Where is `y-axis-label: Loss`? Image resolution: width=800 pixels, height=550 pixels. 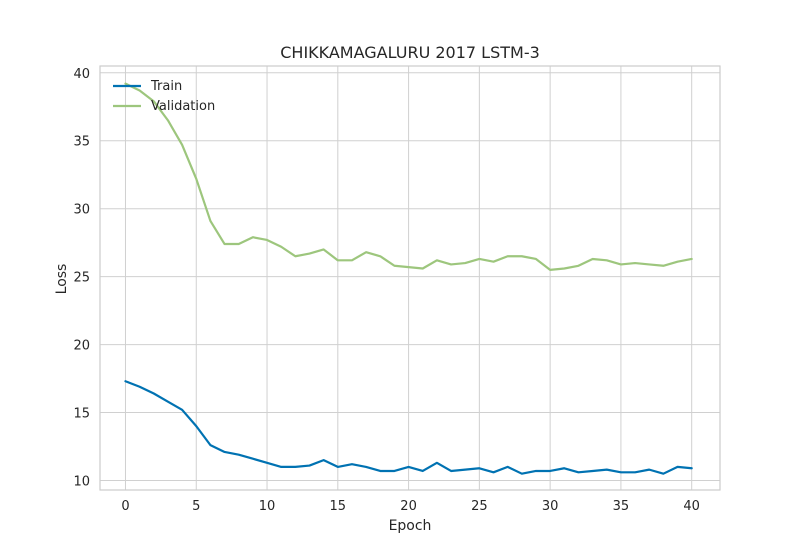
y-axis-label: Loss is located at coordinates (62, 279).